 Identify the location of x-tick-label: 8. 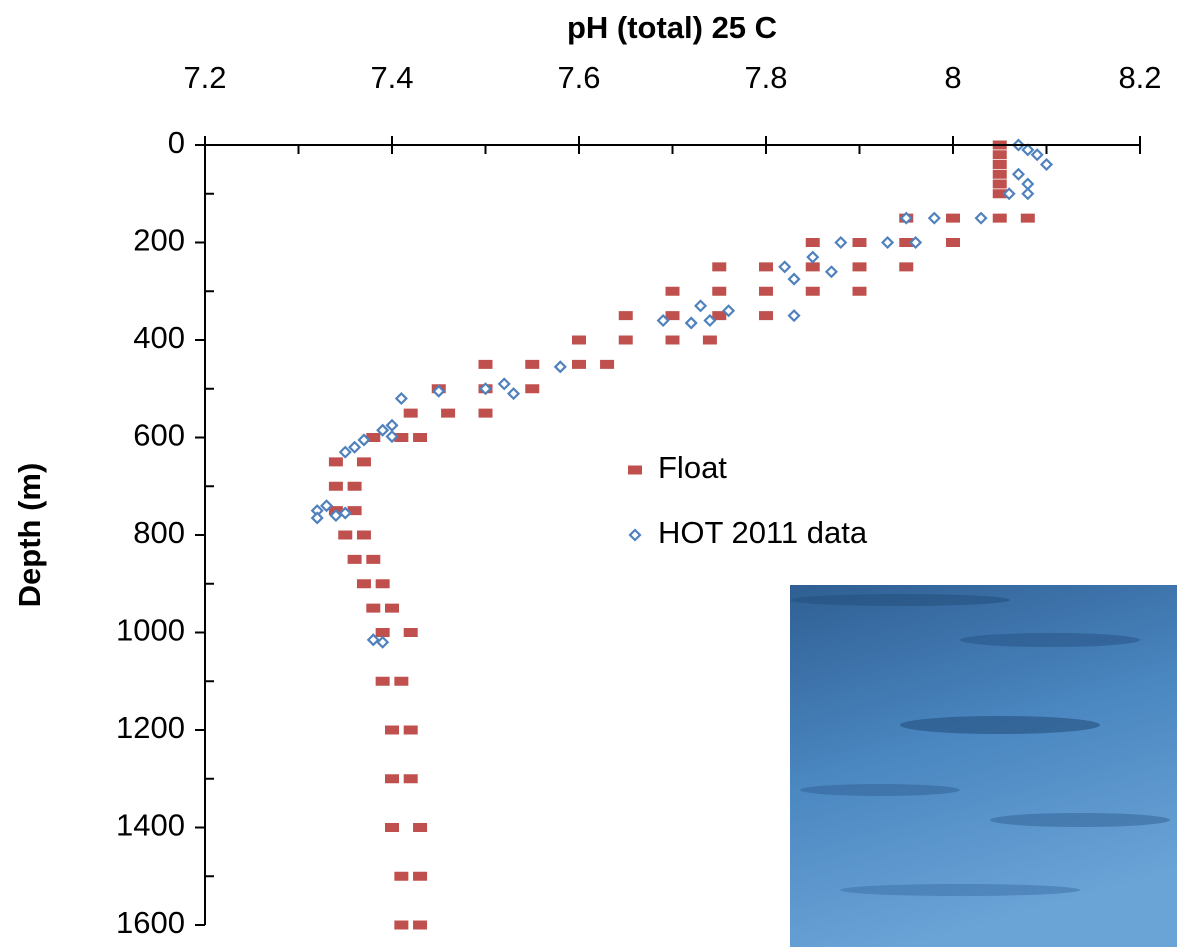
(952, 77).